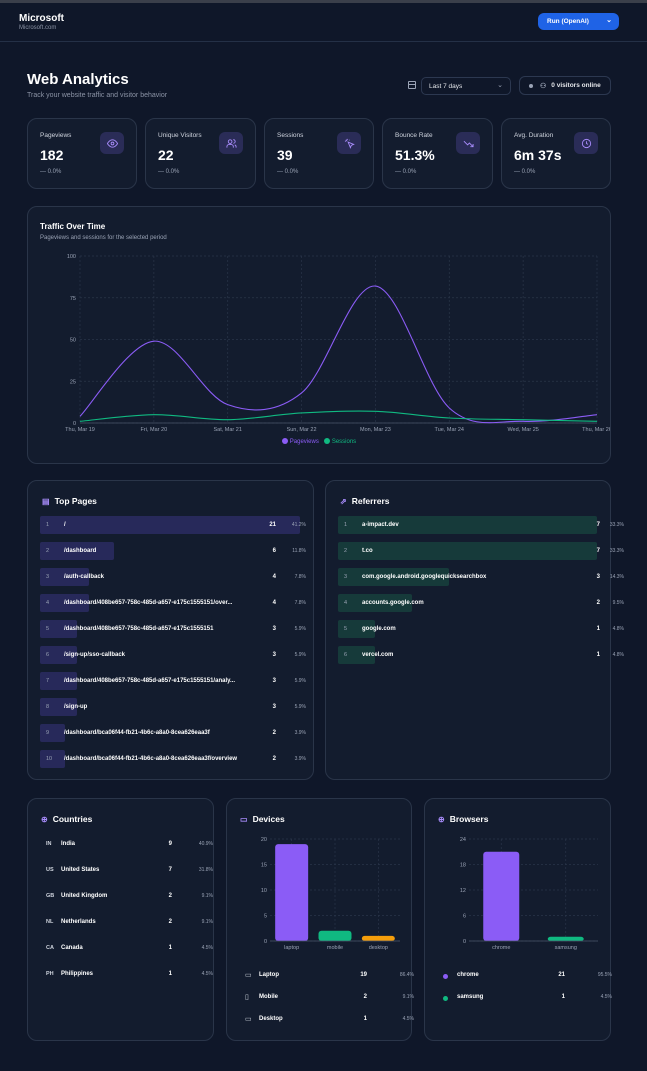  Describe the element at coordinates (129, 873) in the screenshot. I see `country-row: US United States 7 31.8%` at that location.